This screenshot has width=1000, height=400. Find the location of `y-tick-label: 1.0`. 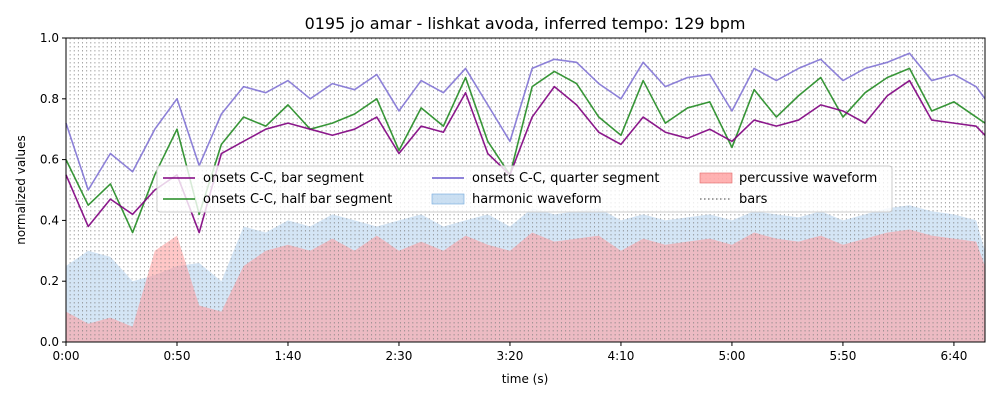

y-tick-label: 1.0 is located at coordinates (49, 38).